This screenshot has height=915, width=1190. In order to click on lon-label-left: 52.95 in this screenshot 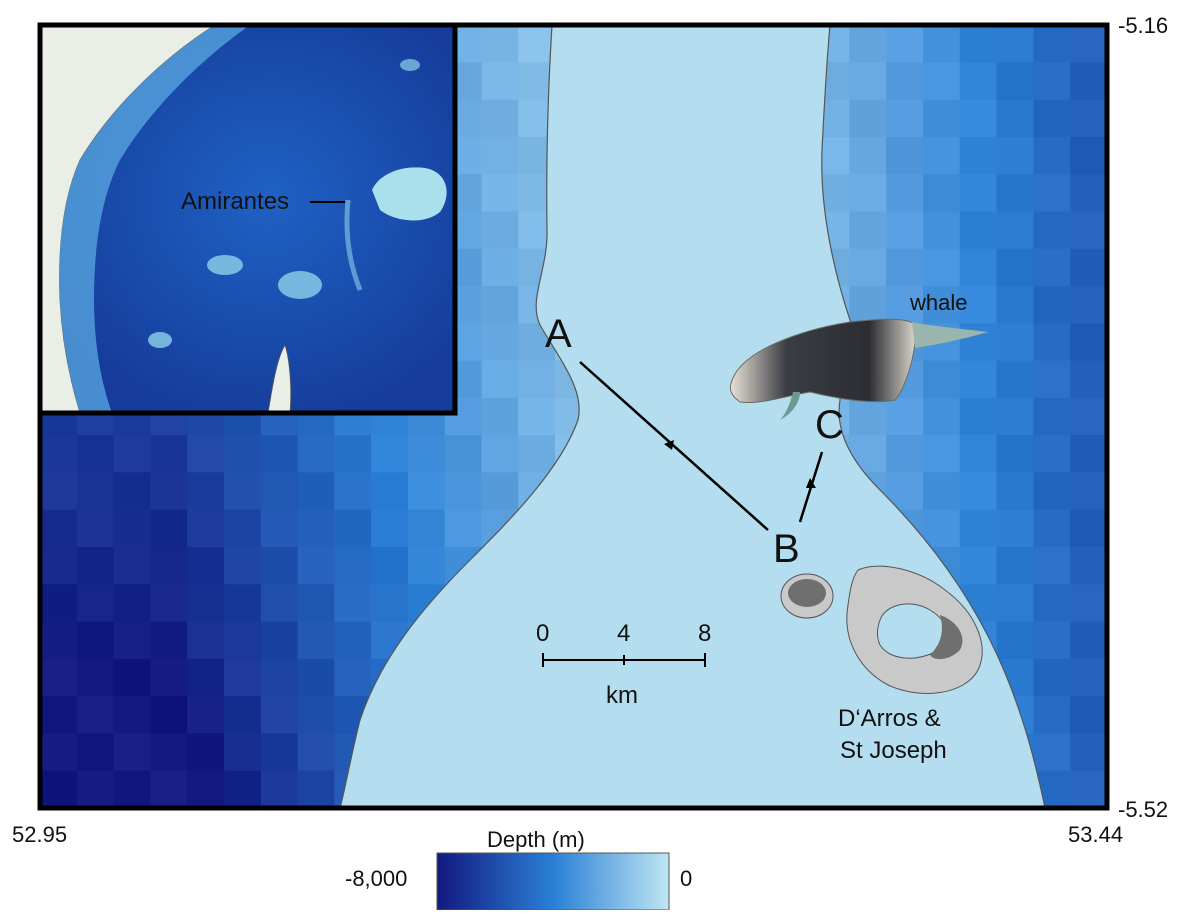, I will do `click(40, 834)`.